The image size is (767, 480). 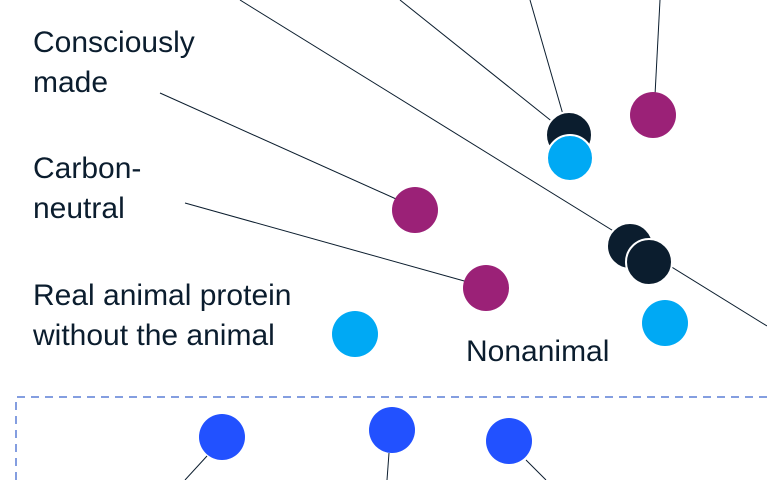 What do you see at coordinates (162, 295) in the screenshot?
I see `label-line: Real animal protein` at bounding box center [162, 295].